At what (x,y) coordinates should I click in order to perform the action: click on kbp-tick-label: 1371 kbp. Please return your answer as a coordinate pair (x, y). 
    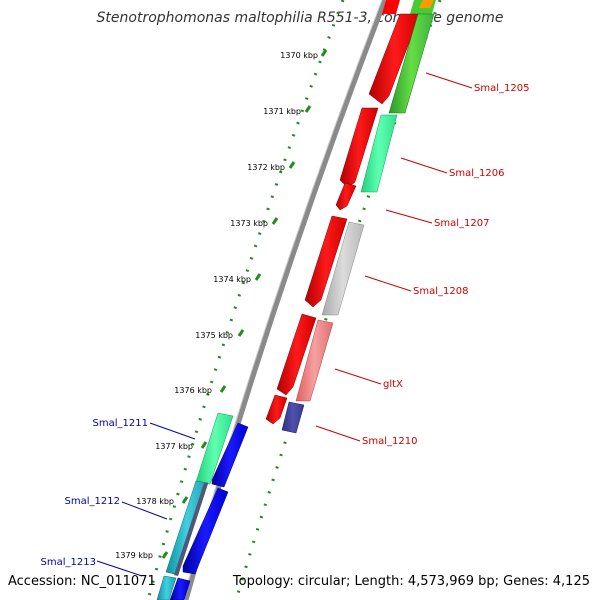
    Looking at the image, I should click on (282, 111).